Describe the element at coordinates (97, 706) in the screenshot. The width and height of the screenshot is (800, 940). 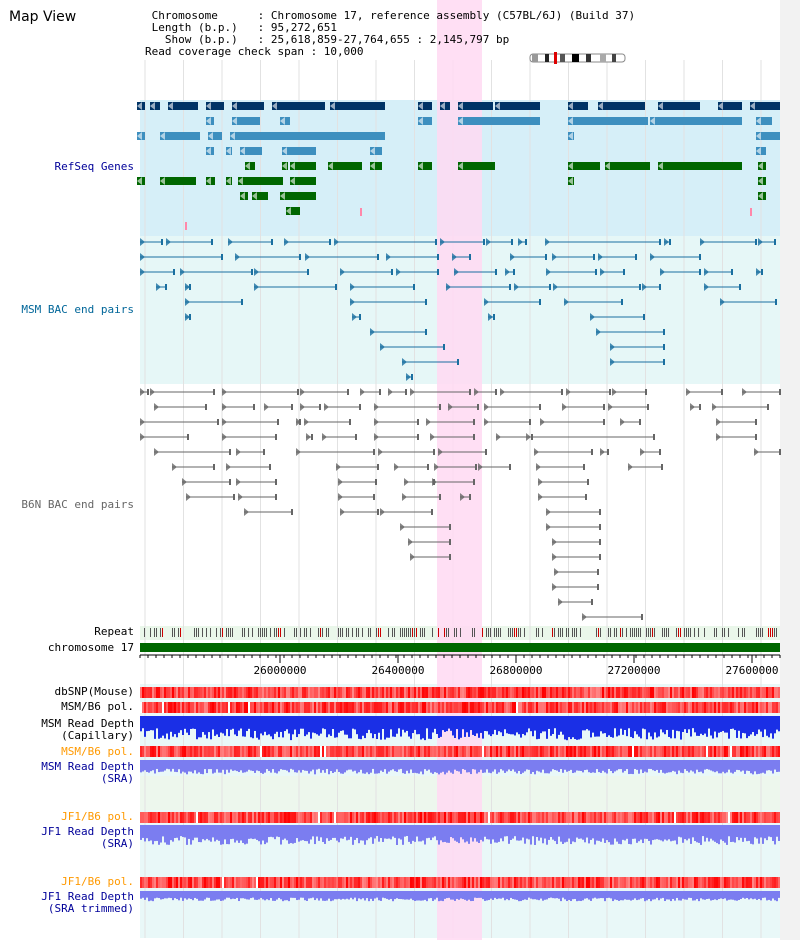
I see `track-label-msm-b6-pol: MSM/B6 pol.` at that location.